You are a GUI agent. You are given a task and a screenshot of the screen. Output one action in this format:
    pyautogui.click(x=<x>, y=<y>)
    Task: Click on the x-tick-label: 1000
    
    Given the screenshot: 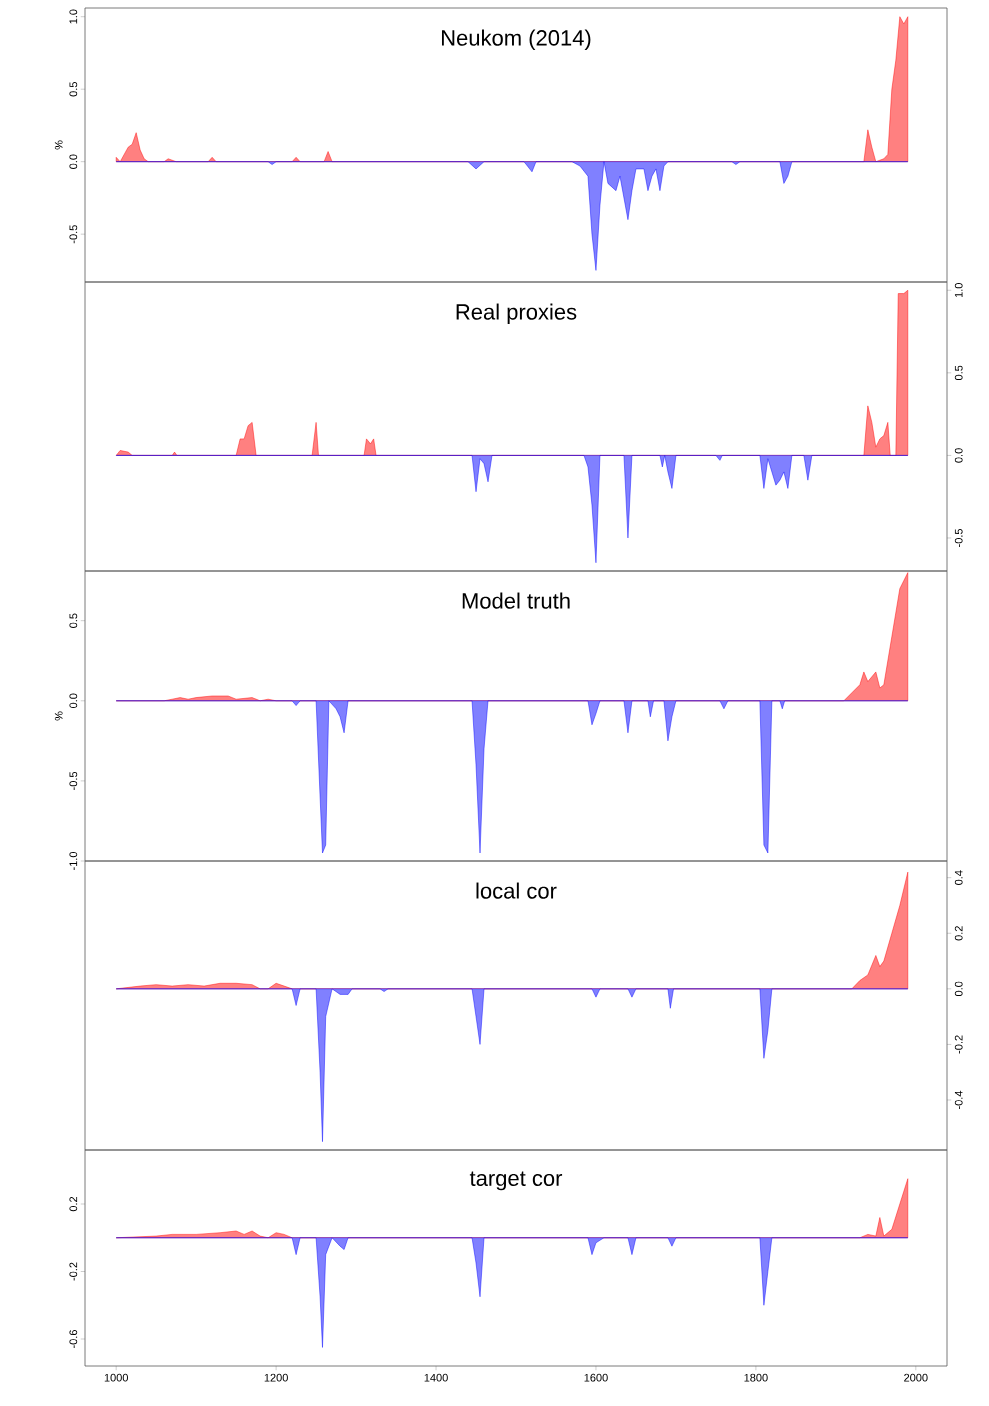 What is the action you would take?
    pyautogui.click(x=116, y=1377)
    